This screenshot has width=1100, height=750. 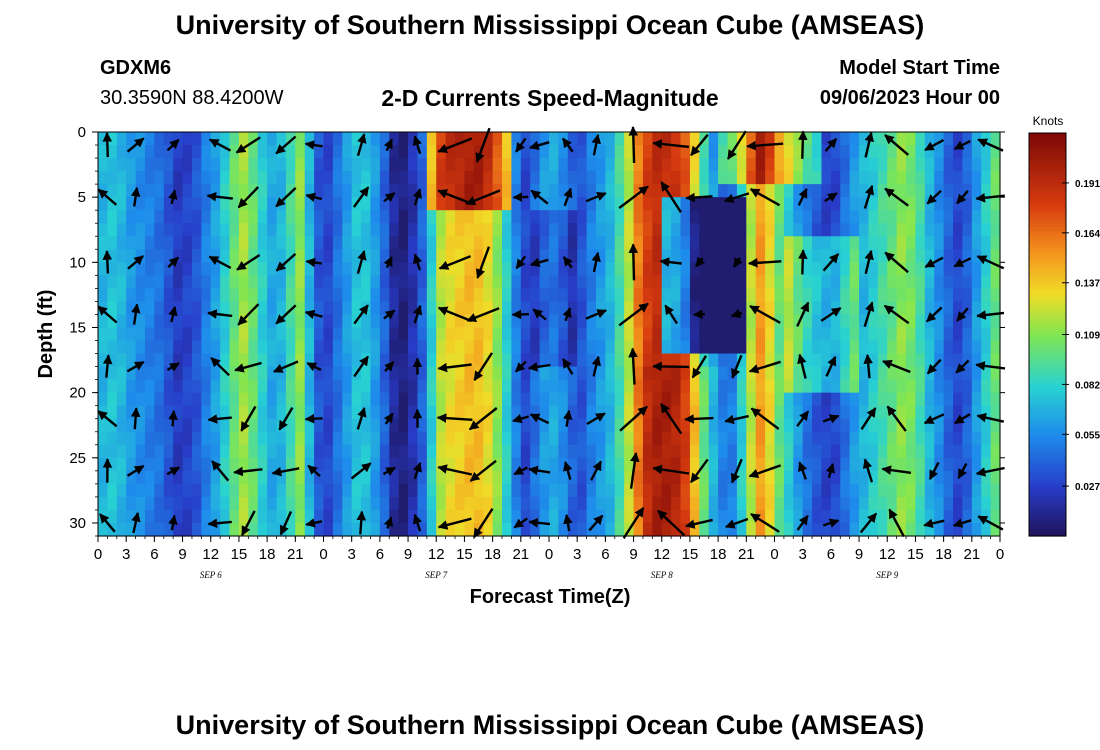 I want to click on x-tick-label: 6, so click(x=380, y=554).